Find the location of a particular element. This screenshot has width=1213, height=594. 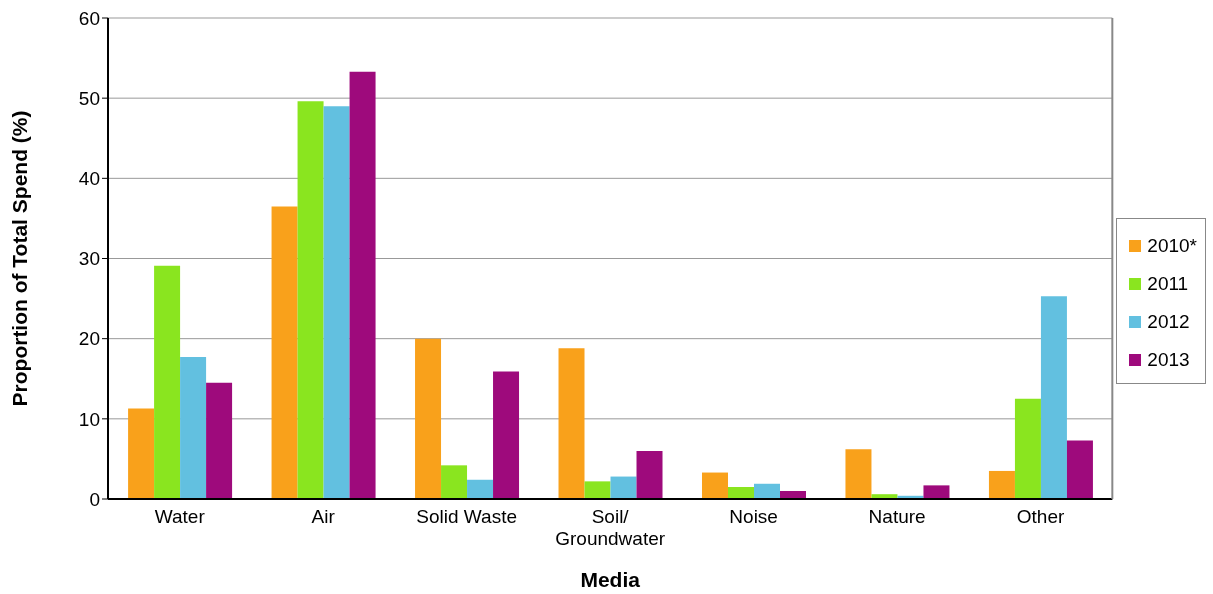

legend-label: 2013 is located at coordinates (1168, 360).